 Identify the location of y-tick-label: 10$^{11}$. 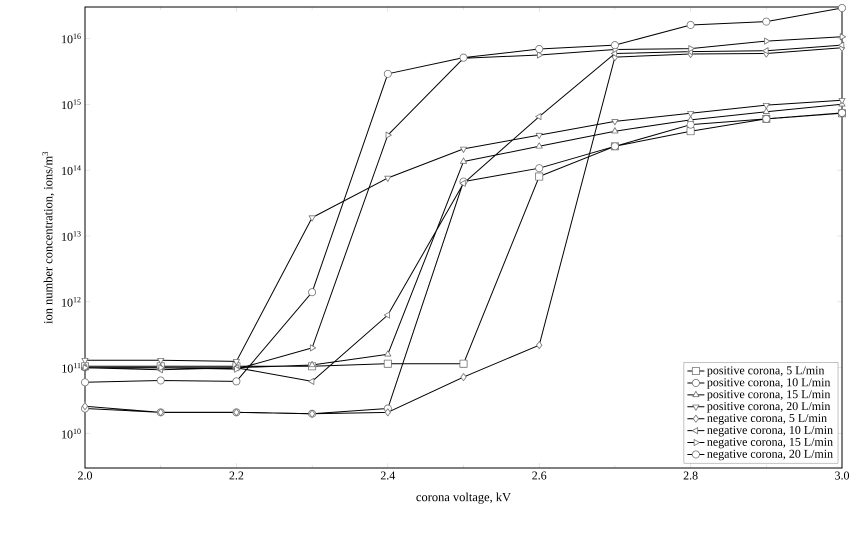
(71, 367).